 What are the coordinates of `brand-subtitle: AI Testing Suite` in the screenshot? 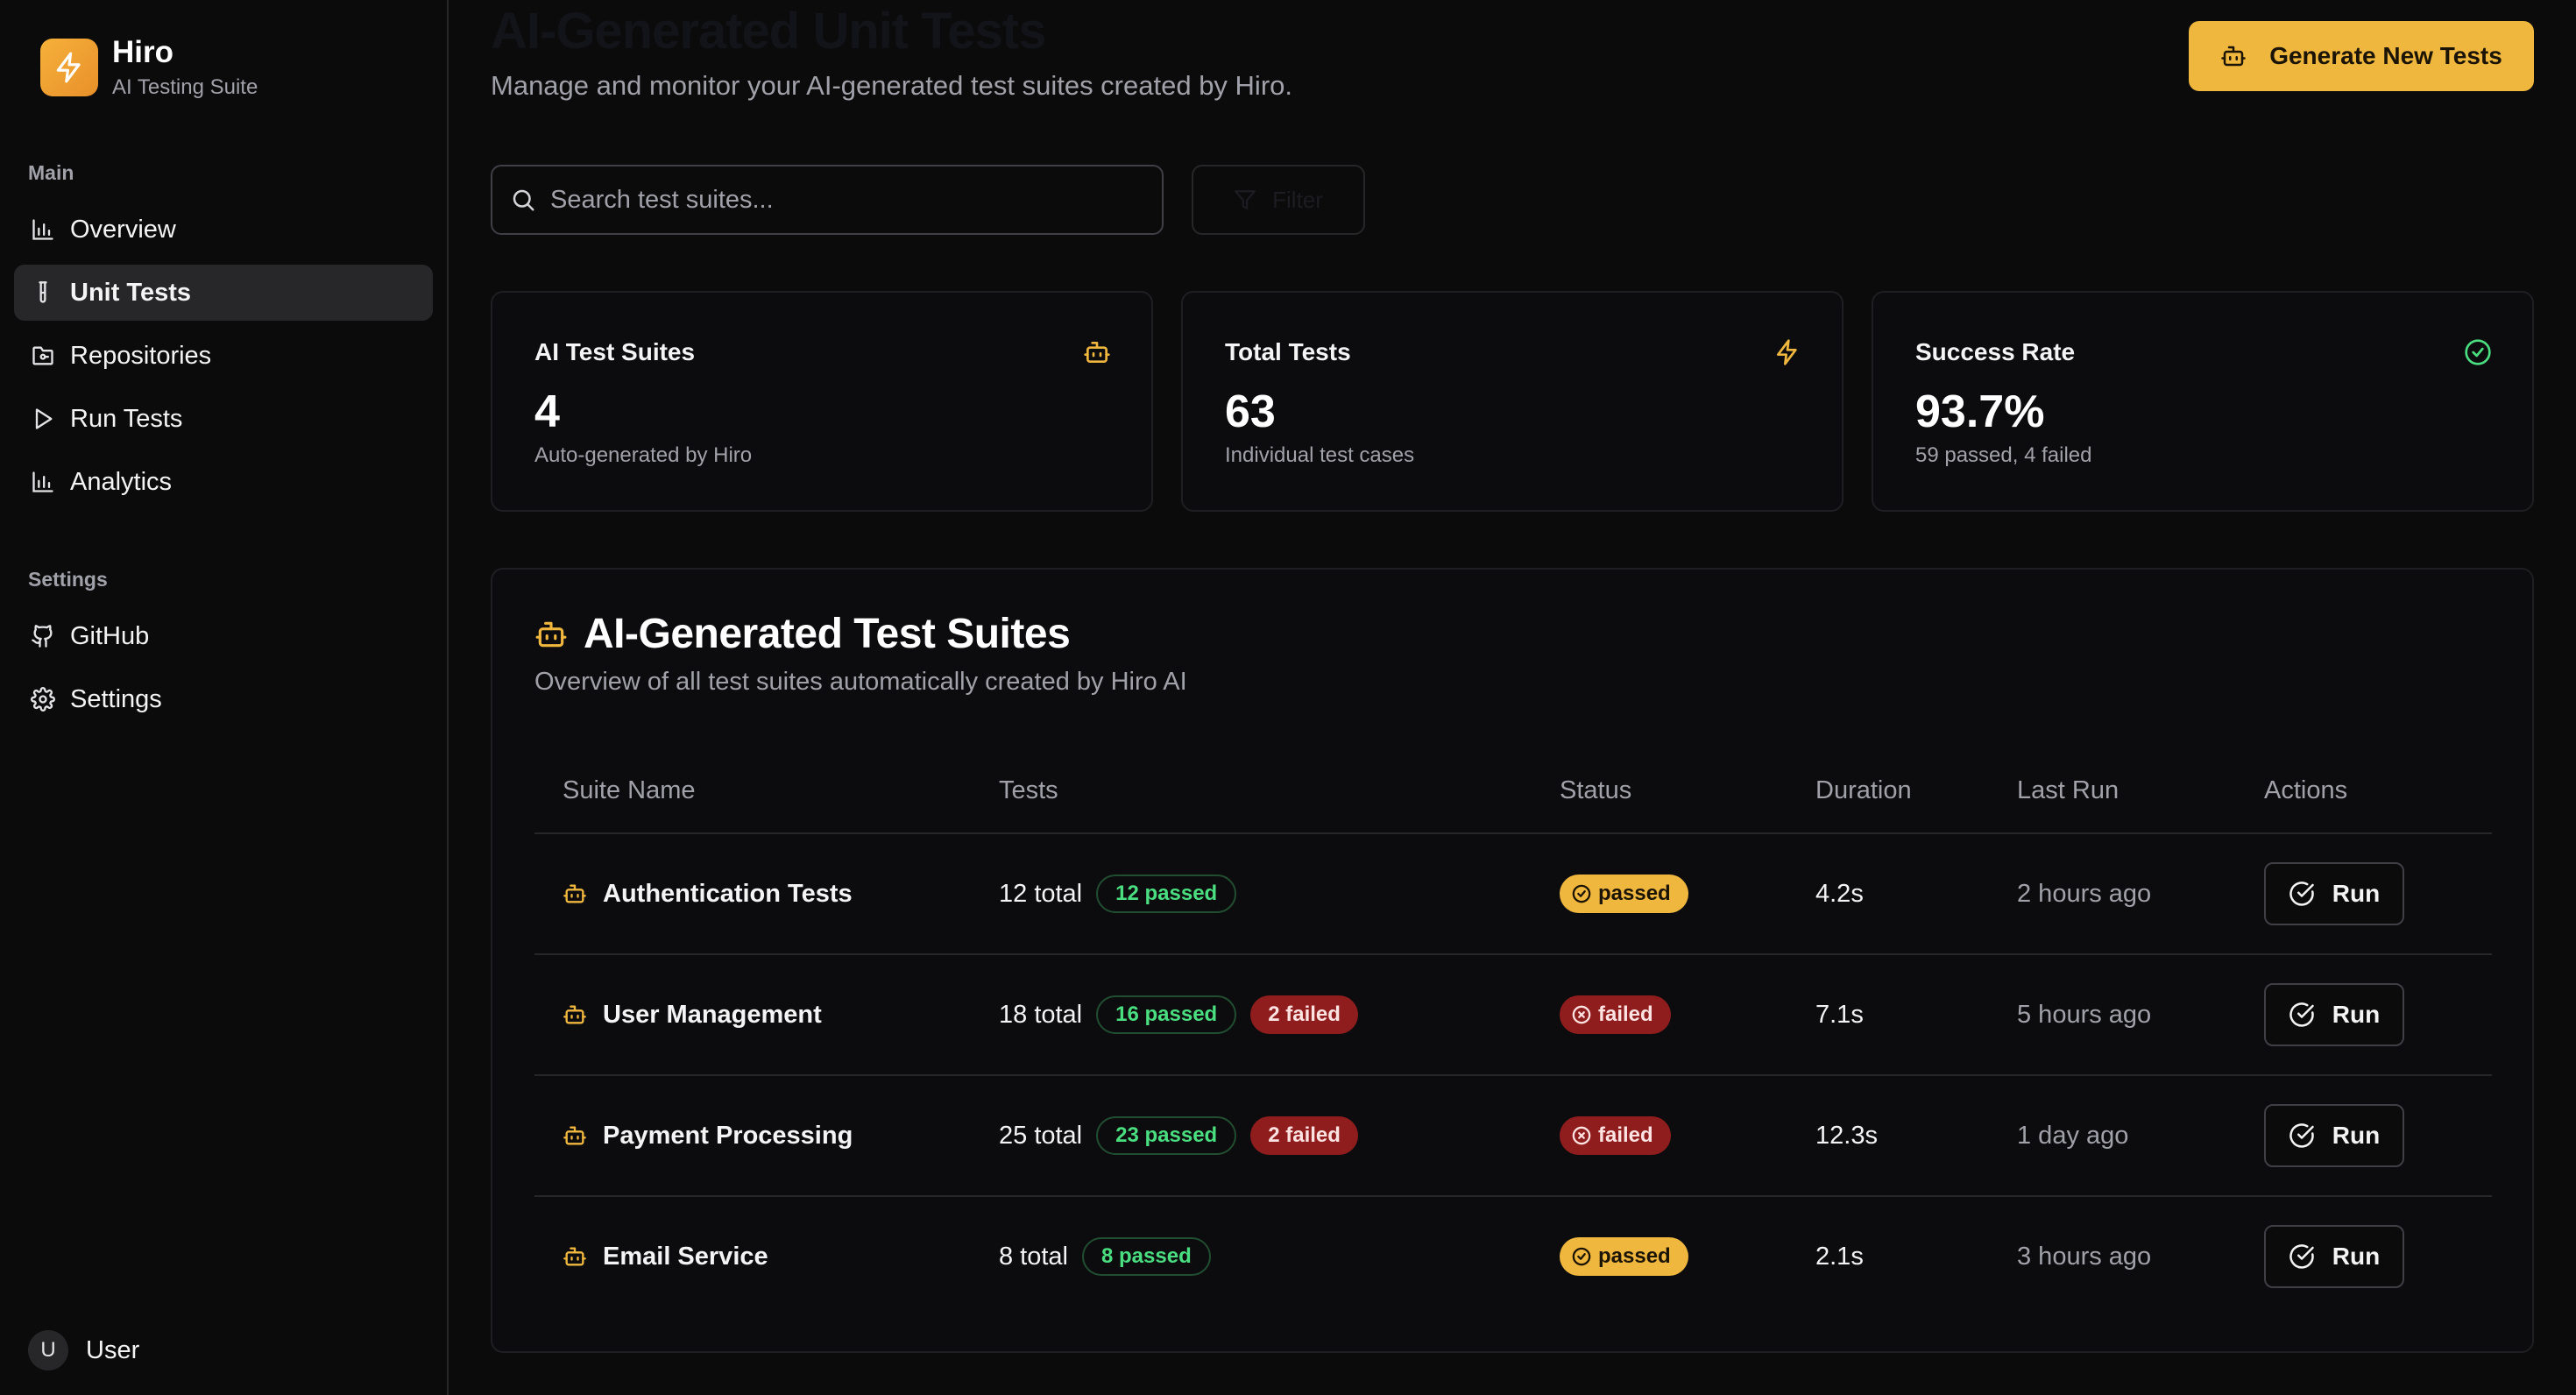 It's located at (185, 87).